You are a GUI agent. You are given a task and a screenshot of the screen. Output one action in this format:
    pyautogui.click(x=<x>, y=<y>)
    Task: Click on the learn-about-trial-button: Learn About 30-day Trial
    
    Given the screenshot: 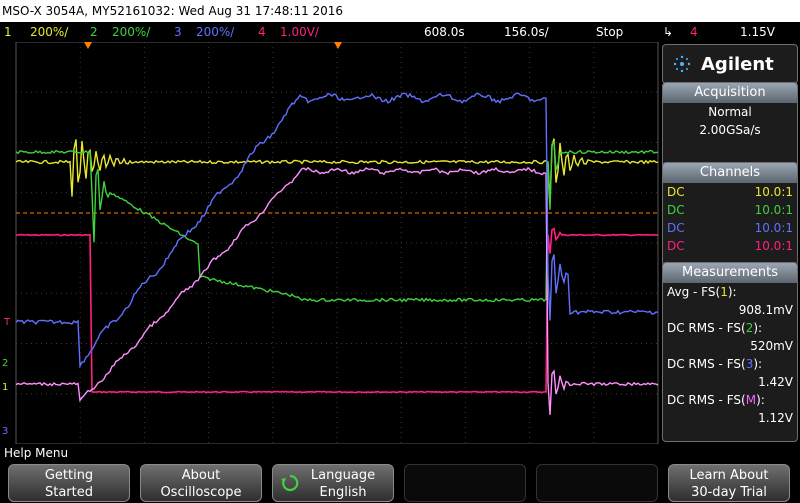 What is the action you would take?
    pyautogui.click(x=729, y=483)
    